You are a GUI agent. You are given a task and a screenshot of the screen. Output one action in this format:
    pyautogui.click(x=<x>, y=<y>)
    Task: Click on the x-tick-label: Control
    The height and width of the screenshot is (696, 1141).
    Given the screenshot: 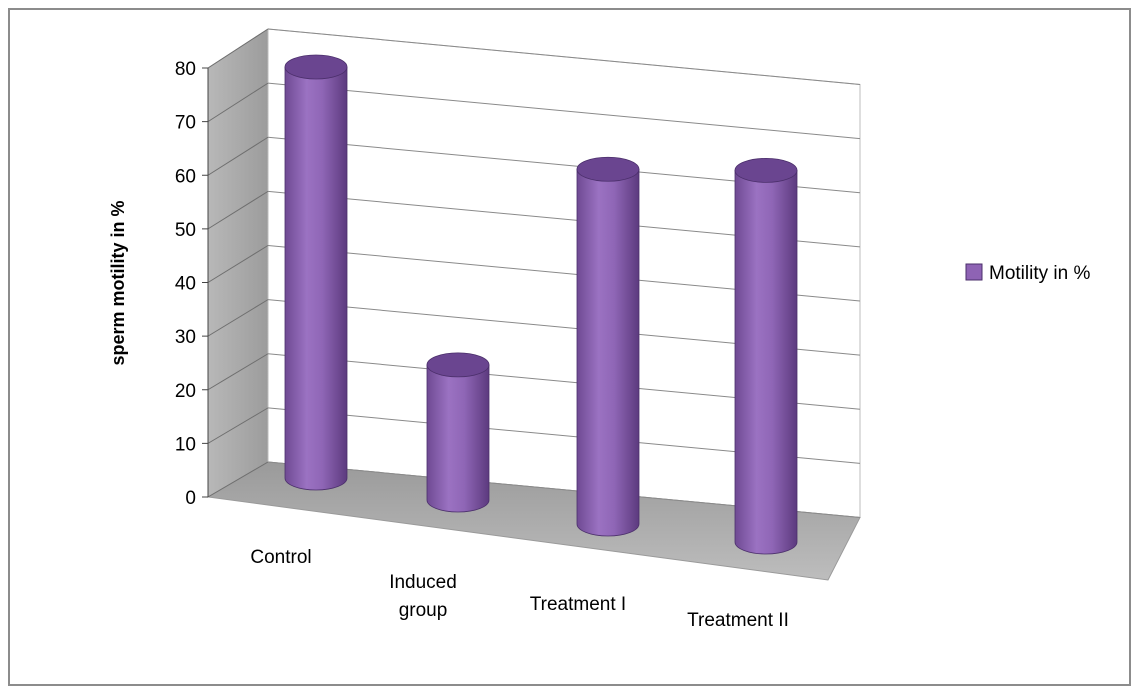 What is the action you would take?
    pyautogui.click(x=280, y=557)
    